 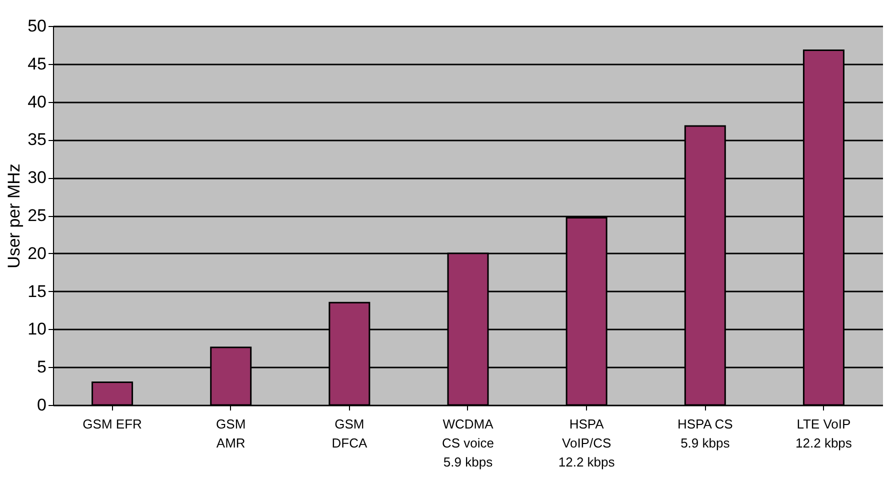 I want to click on y-tick-label: 10, so click(x=37, y=329).